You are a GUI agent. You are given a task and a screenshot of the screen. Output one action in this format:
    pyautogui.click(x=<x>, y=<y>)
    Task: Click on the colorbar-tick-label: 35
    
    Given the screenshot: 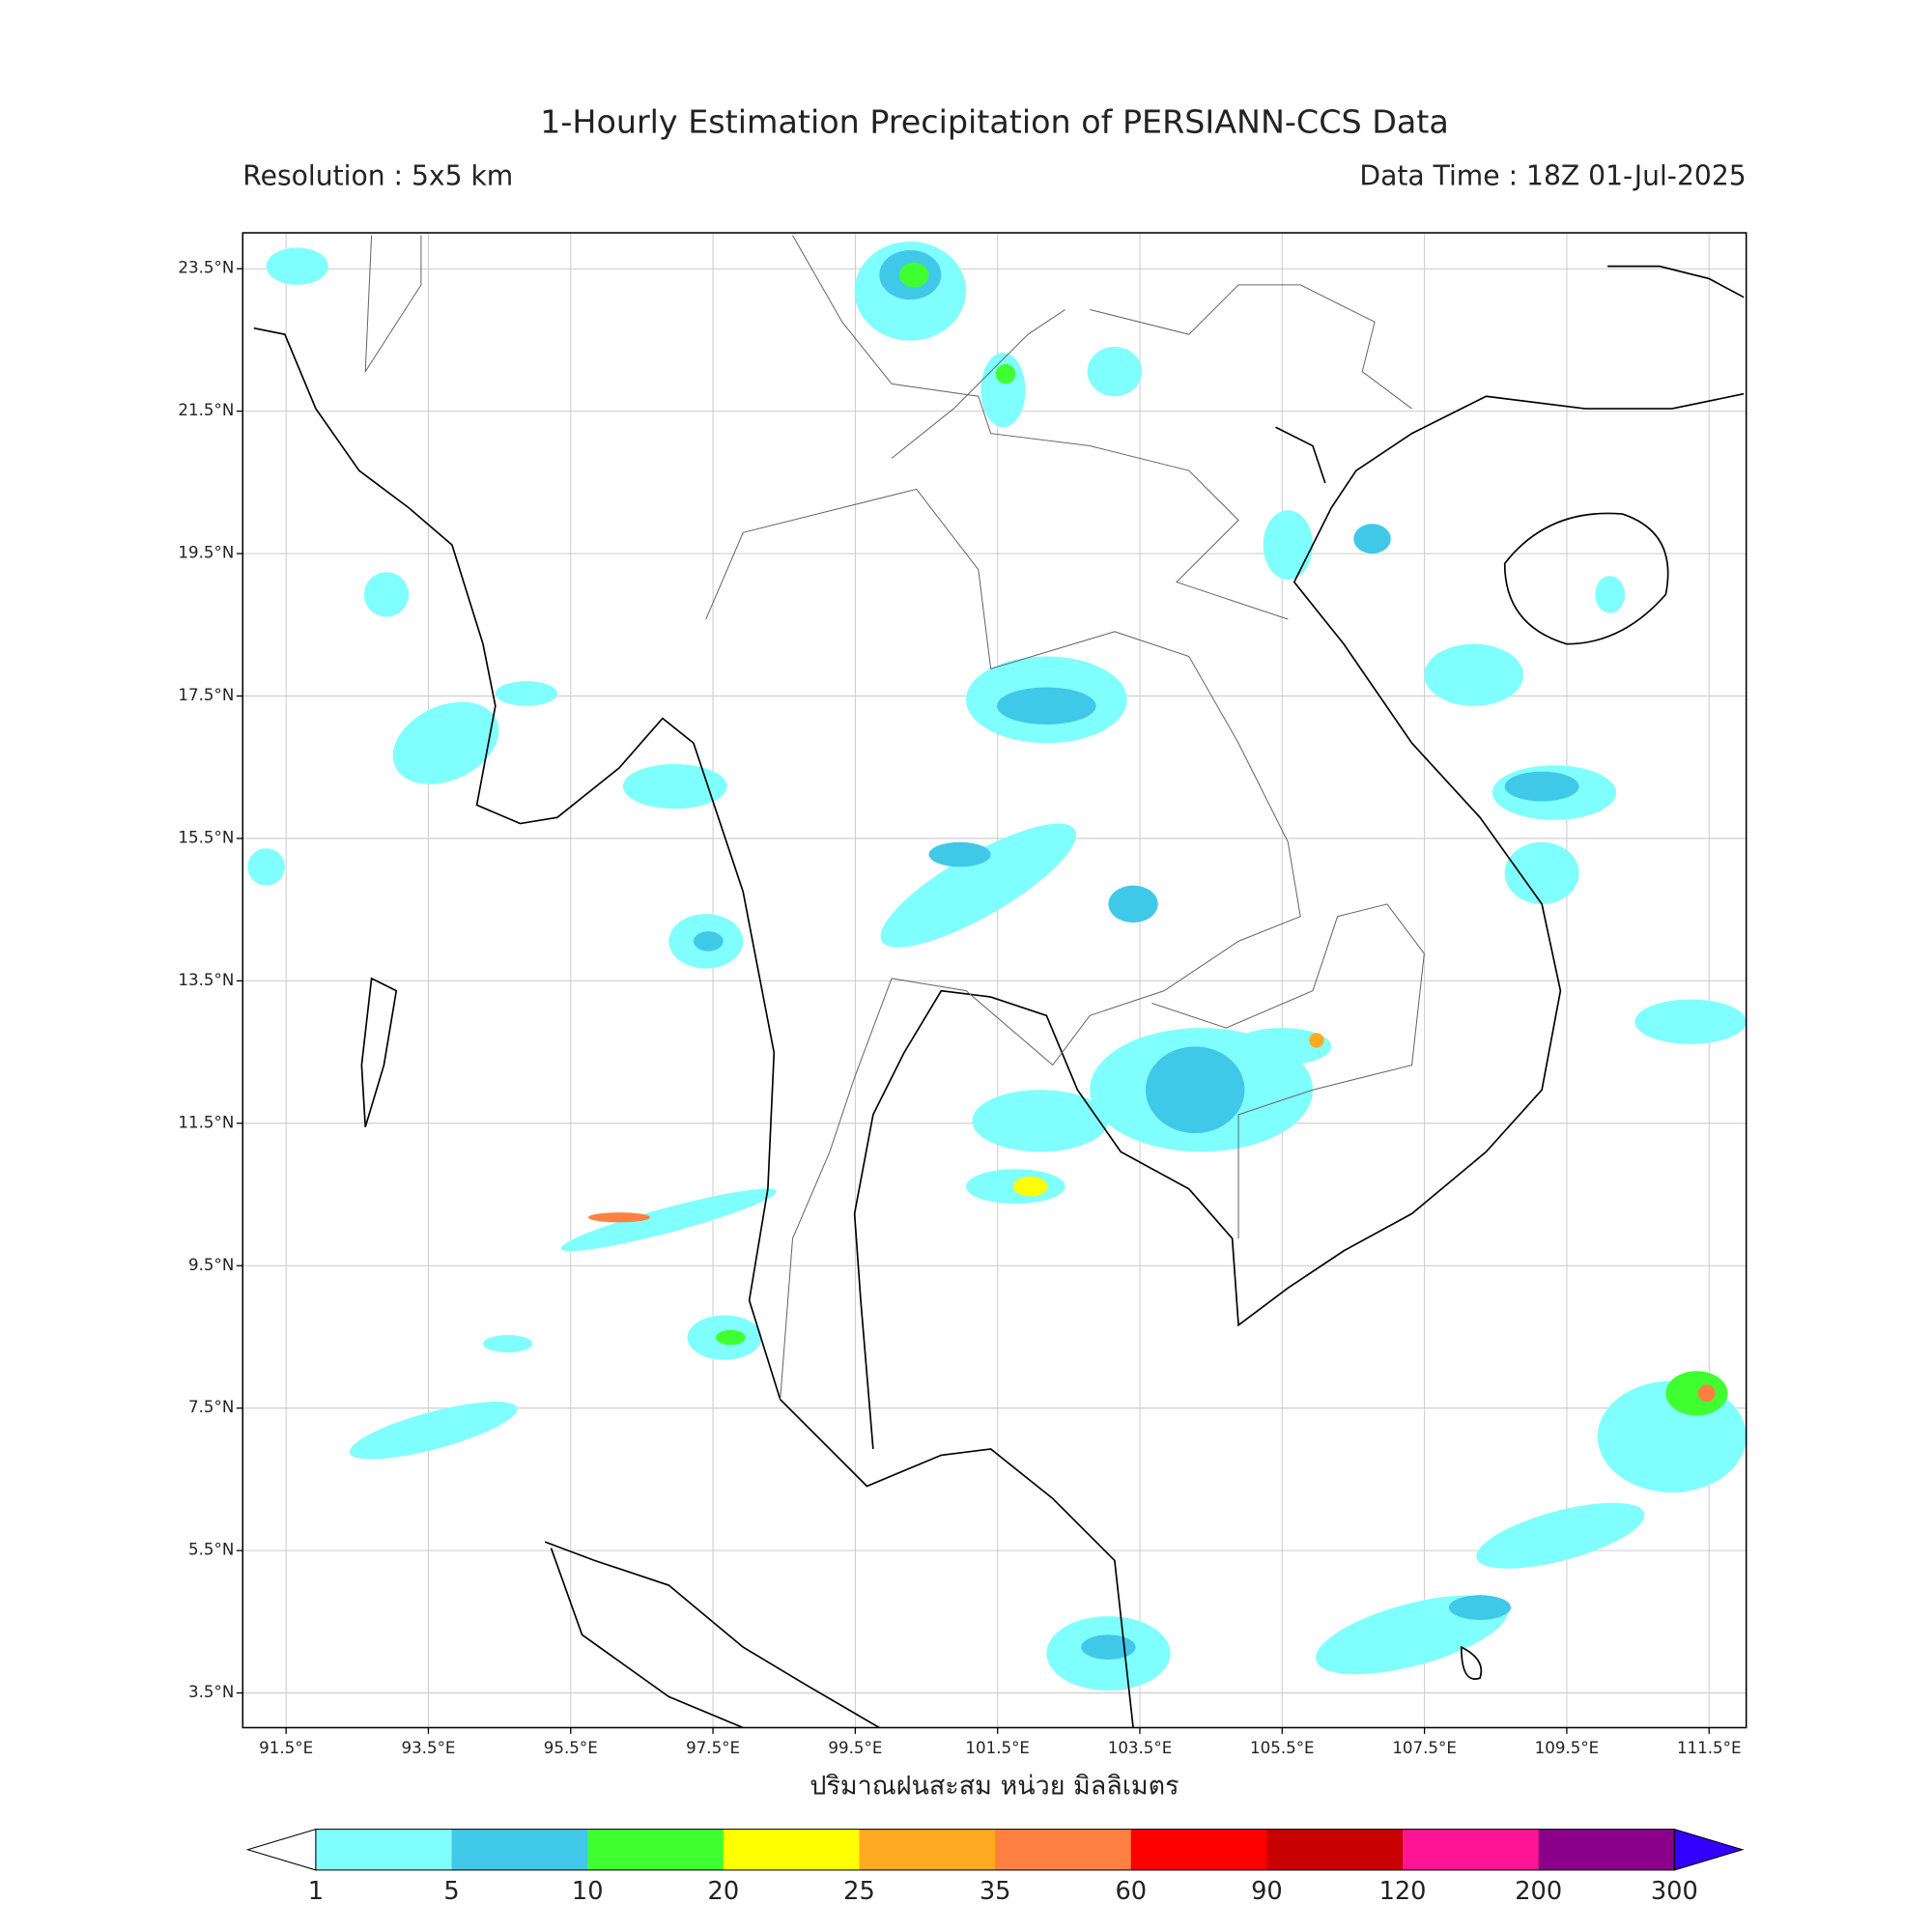 What is the action you would take?
    pyautogui.click(x=995, y=1891)
    